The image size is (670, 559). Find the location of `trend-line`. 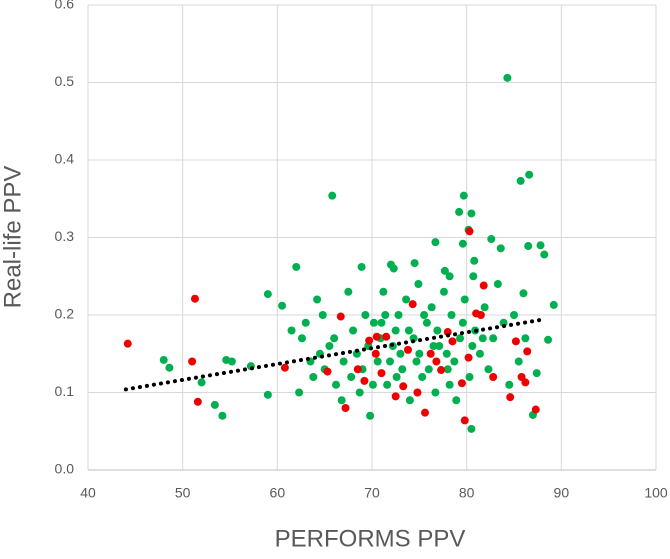

trend-line is located at coordinates (334, 354).